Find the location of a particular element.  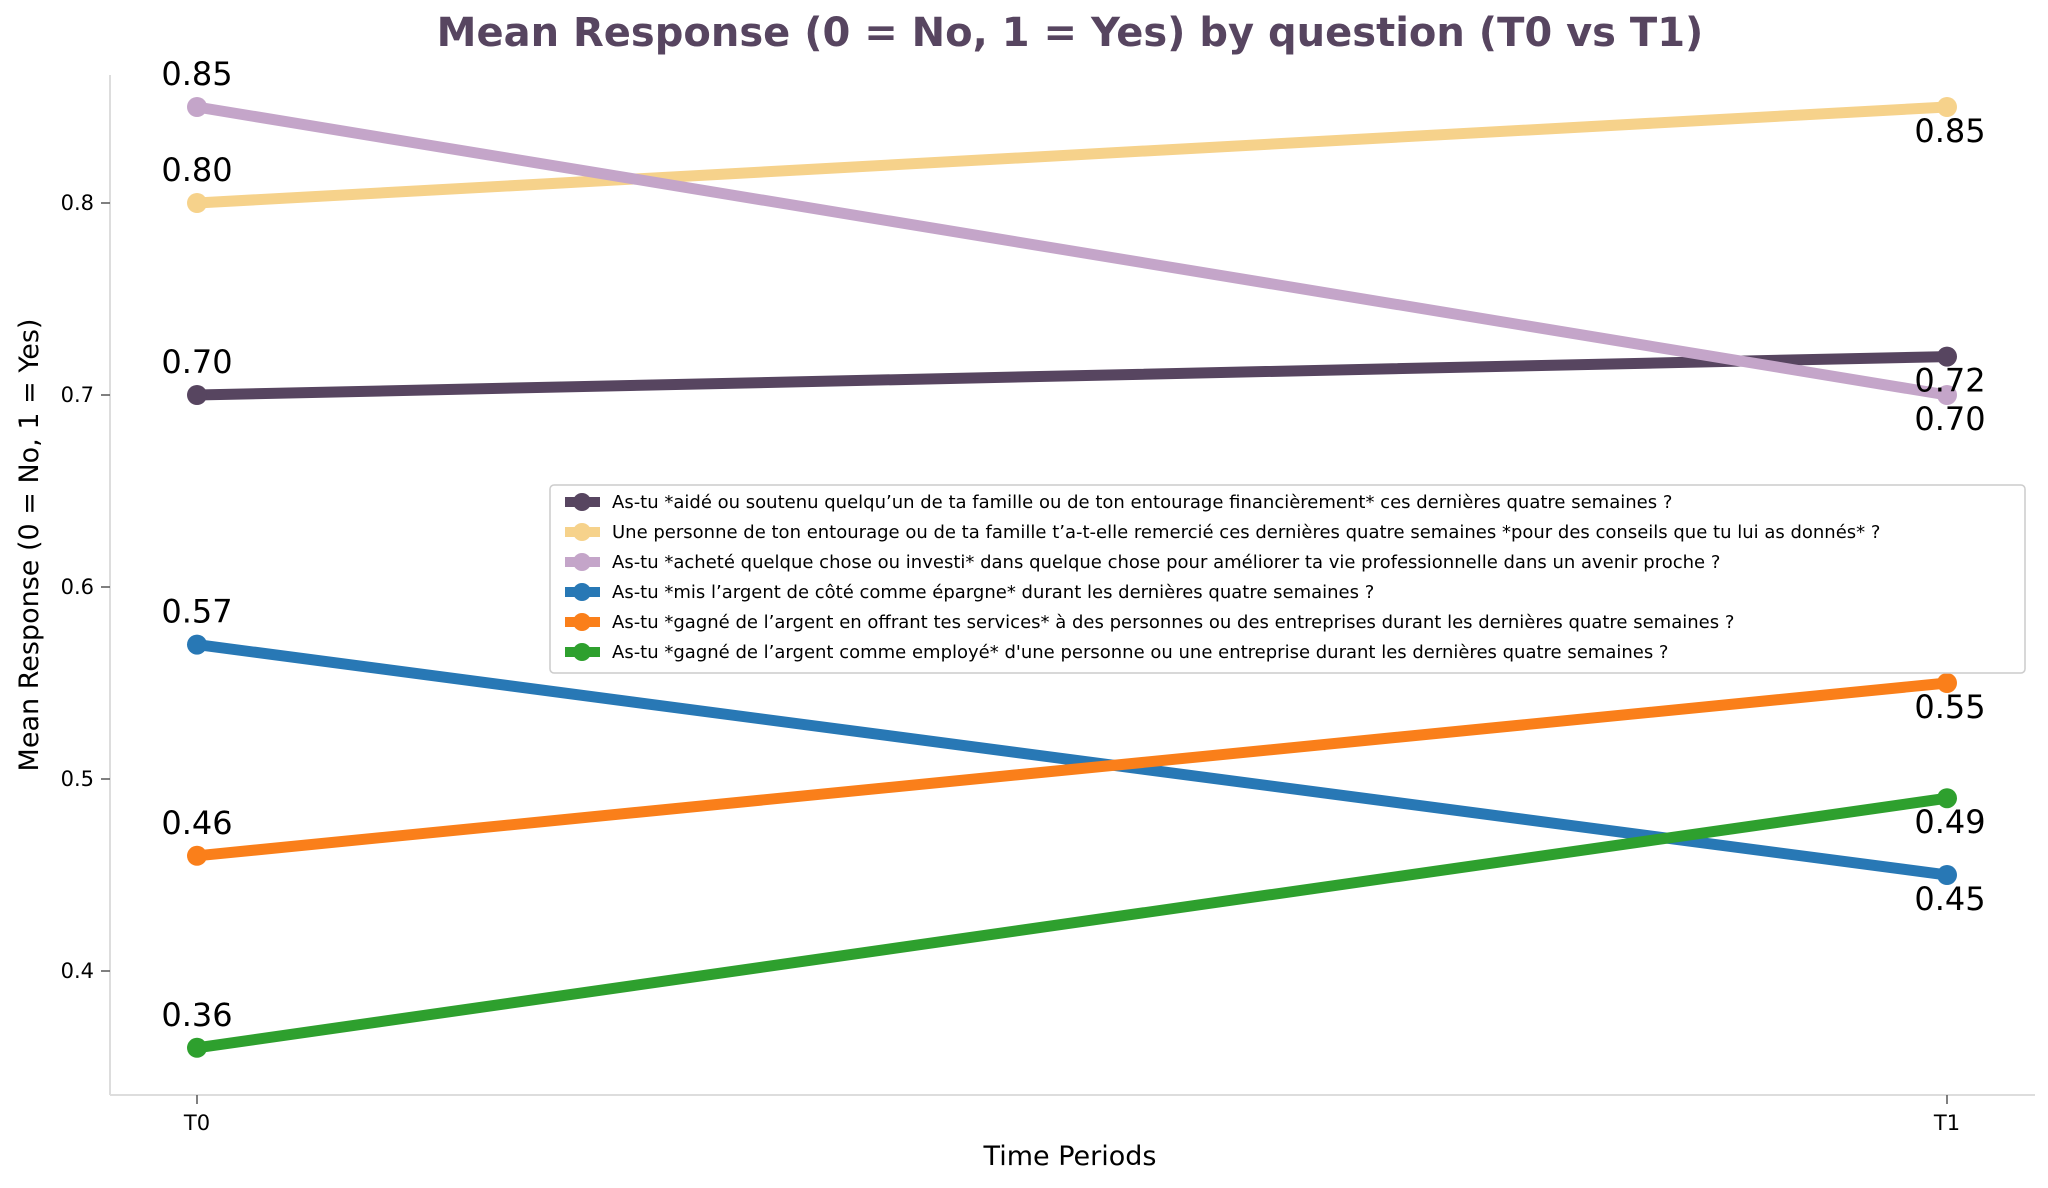

y-tick-label: 0.4 is located at coordinates (77, 971).